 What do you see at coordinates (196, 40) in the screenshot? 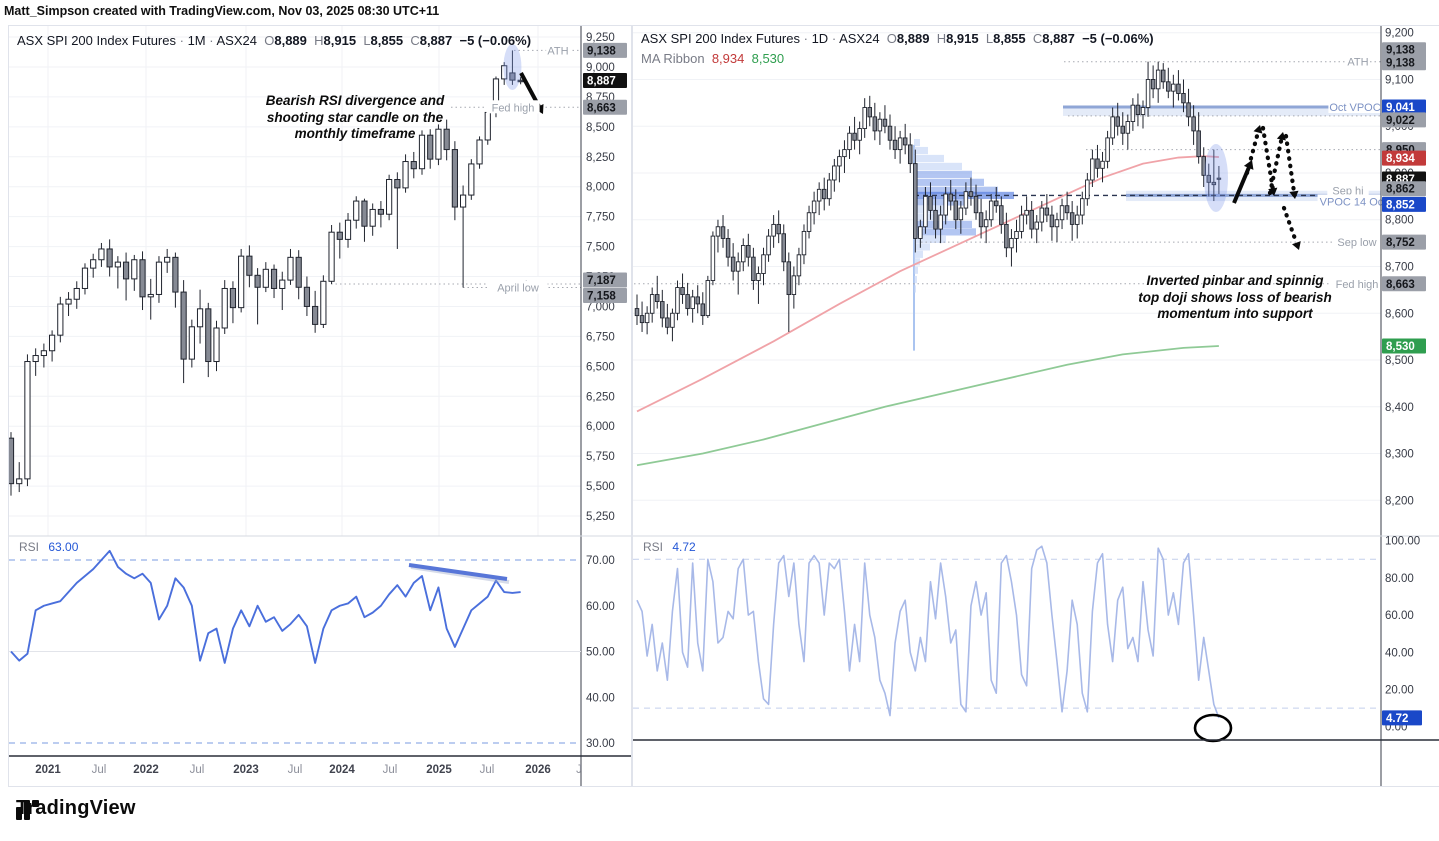
I see `interval-label: 1M` at bounding box center [196, 40].